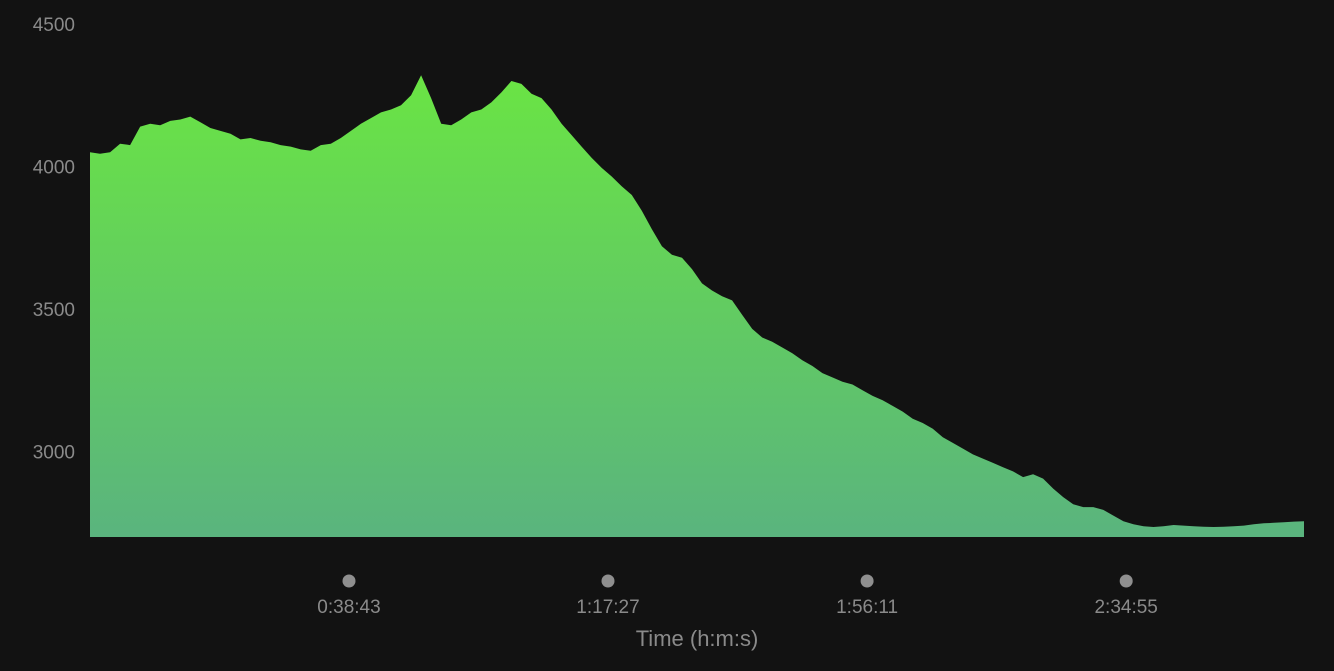 The image size is (1334, 671). What do you see at coordinates (54, 168) in the screenshot?
I see `y-tick-label: 4000` at bounding box center [54, 168].